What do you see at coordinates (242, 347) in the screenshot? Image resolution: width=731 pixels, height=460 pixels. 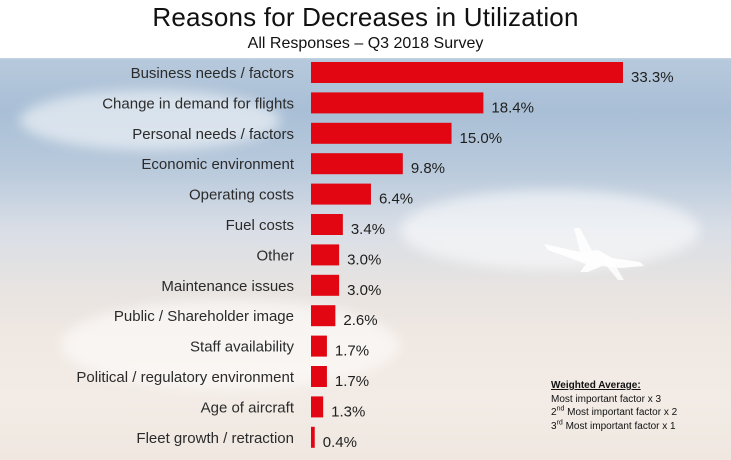 I see `category-label: Staff availability` at bounding box center [242, 347].